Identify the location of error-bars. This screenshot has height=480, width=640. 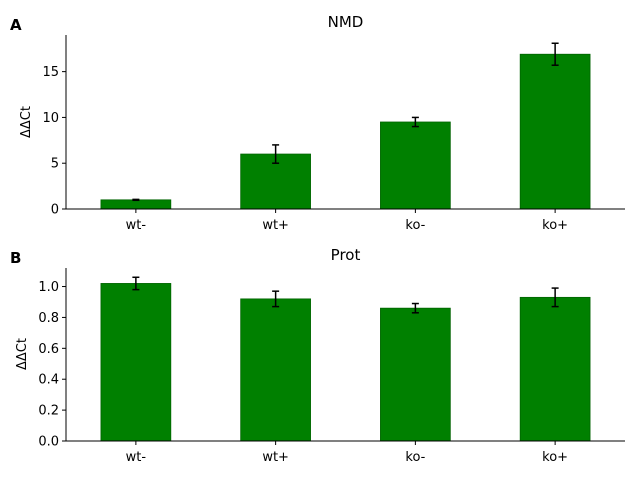
(345, 295).